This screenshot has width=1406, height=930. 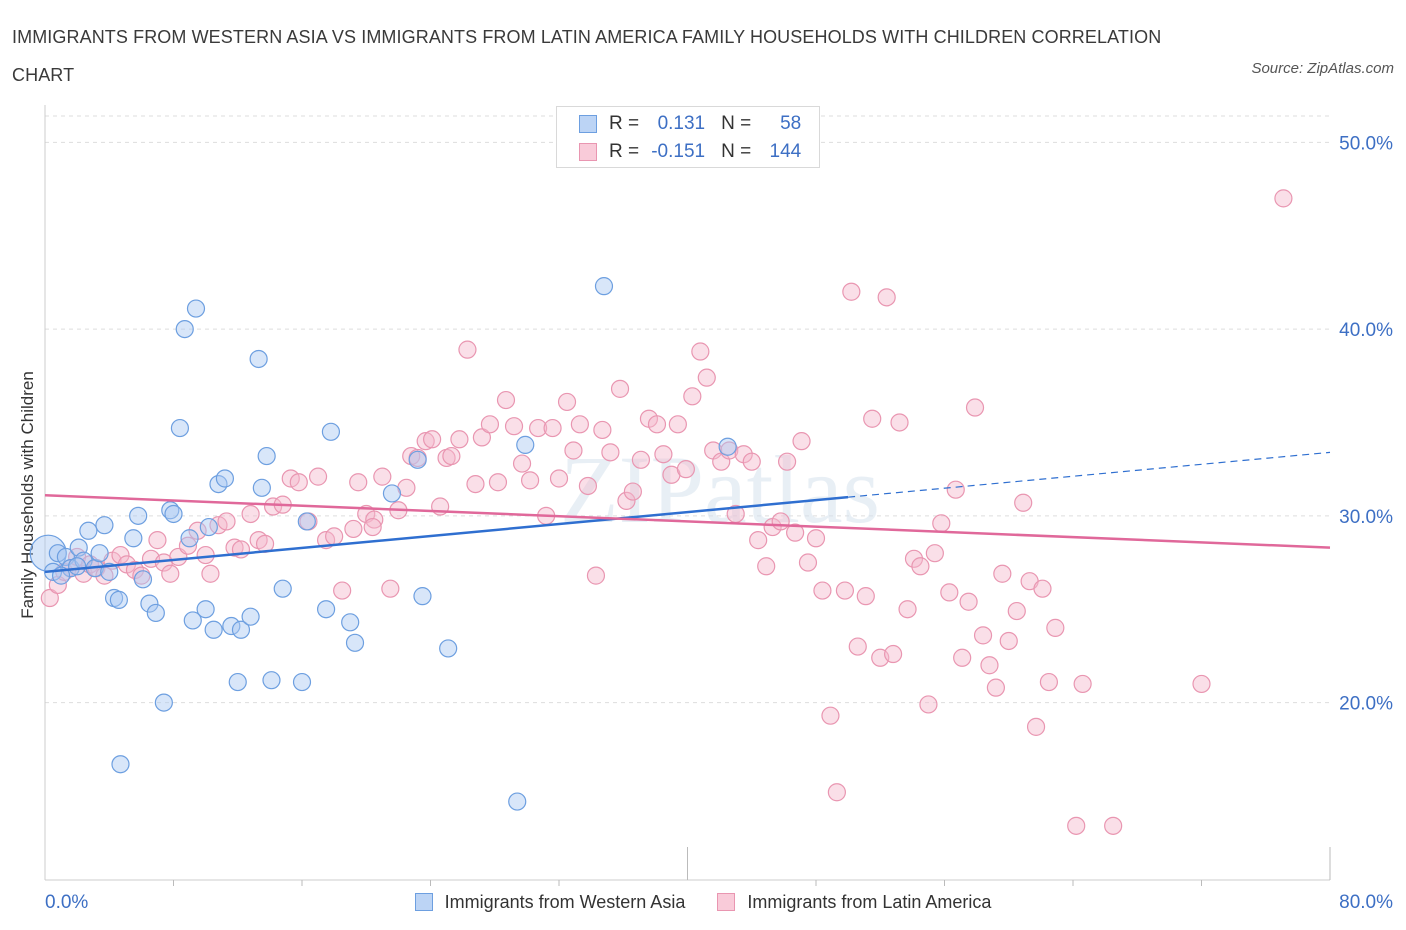 I want to click on stats-row-latin-america: R = -0.151 N = 144, so click(x=690, y=152).